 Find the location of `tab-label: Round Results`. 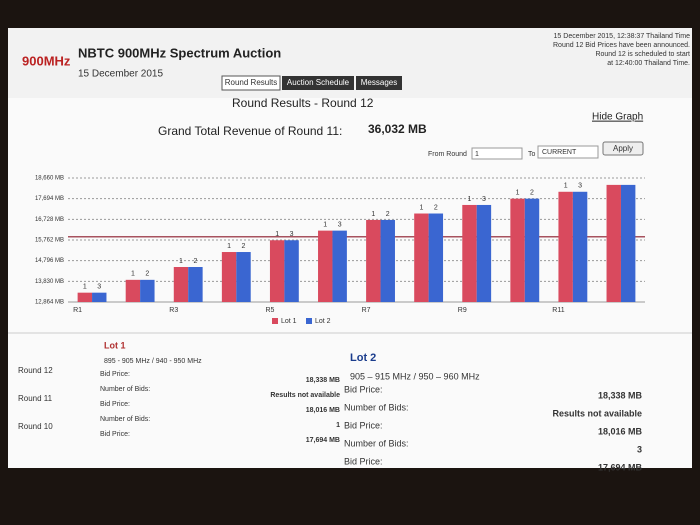

tab-label: Round Results is located at coordinates (251, 82).